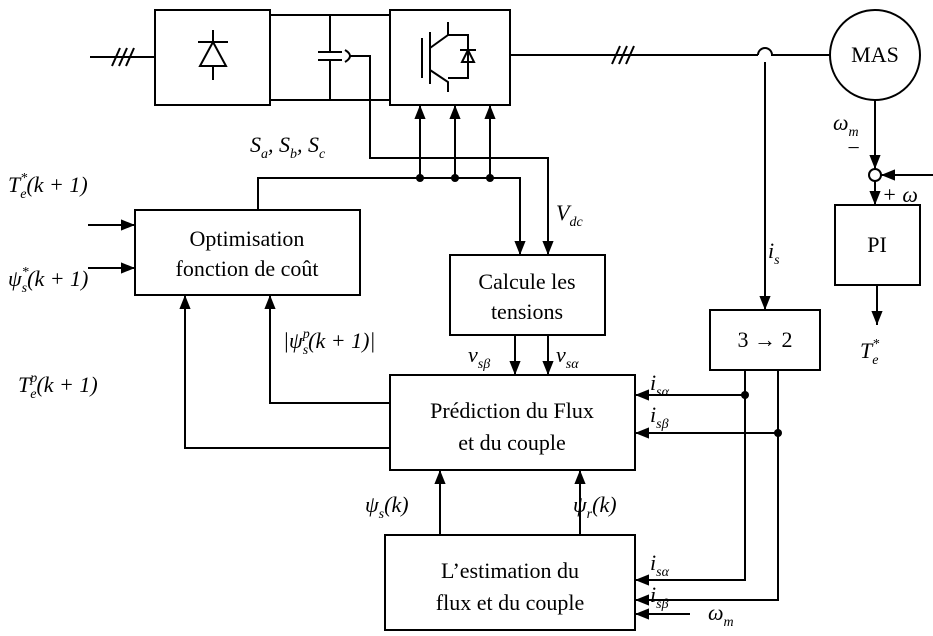 The image size is (933, 636). What do you see at coordinates (526, 281) in the screenshot?
I see `block-label: Calcule les` at bounding box center [526, 281].